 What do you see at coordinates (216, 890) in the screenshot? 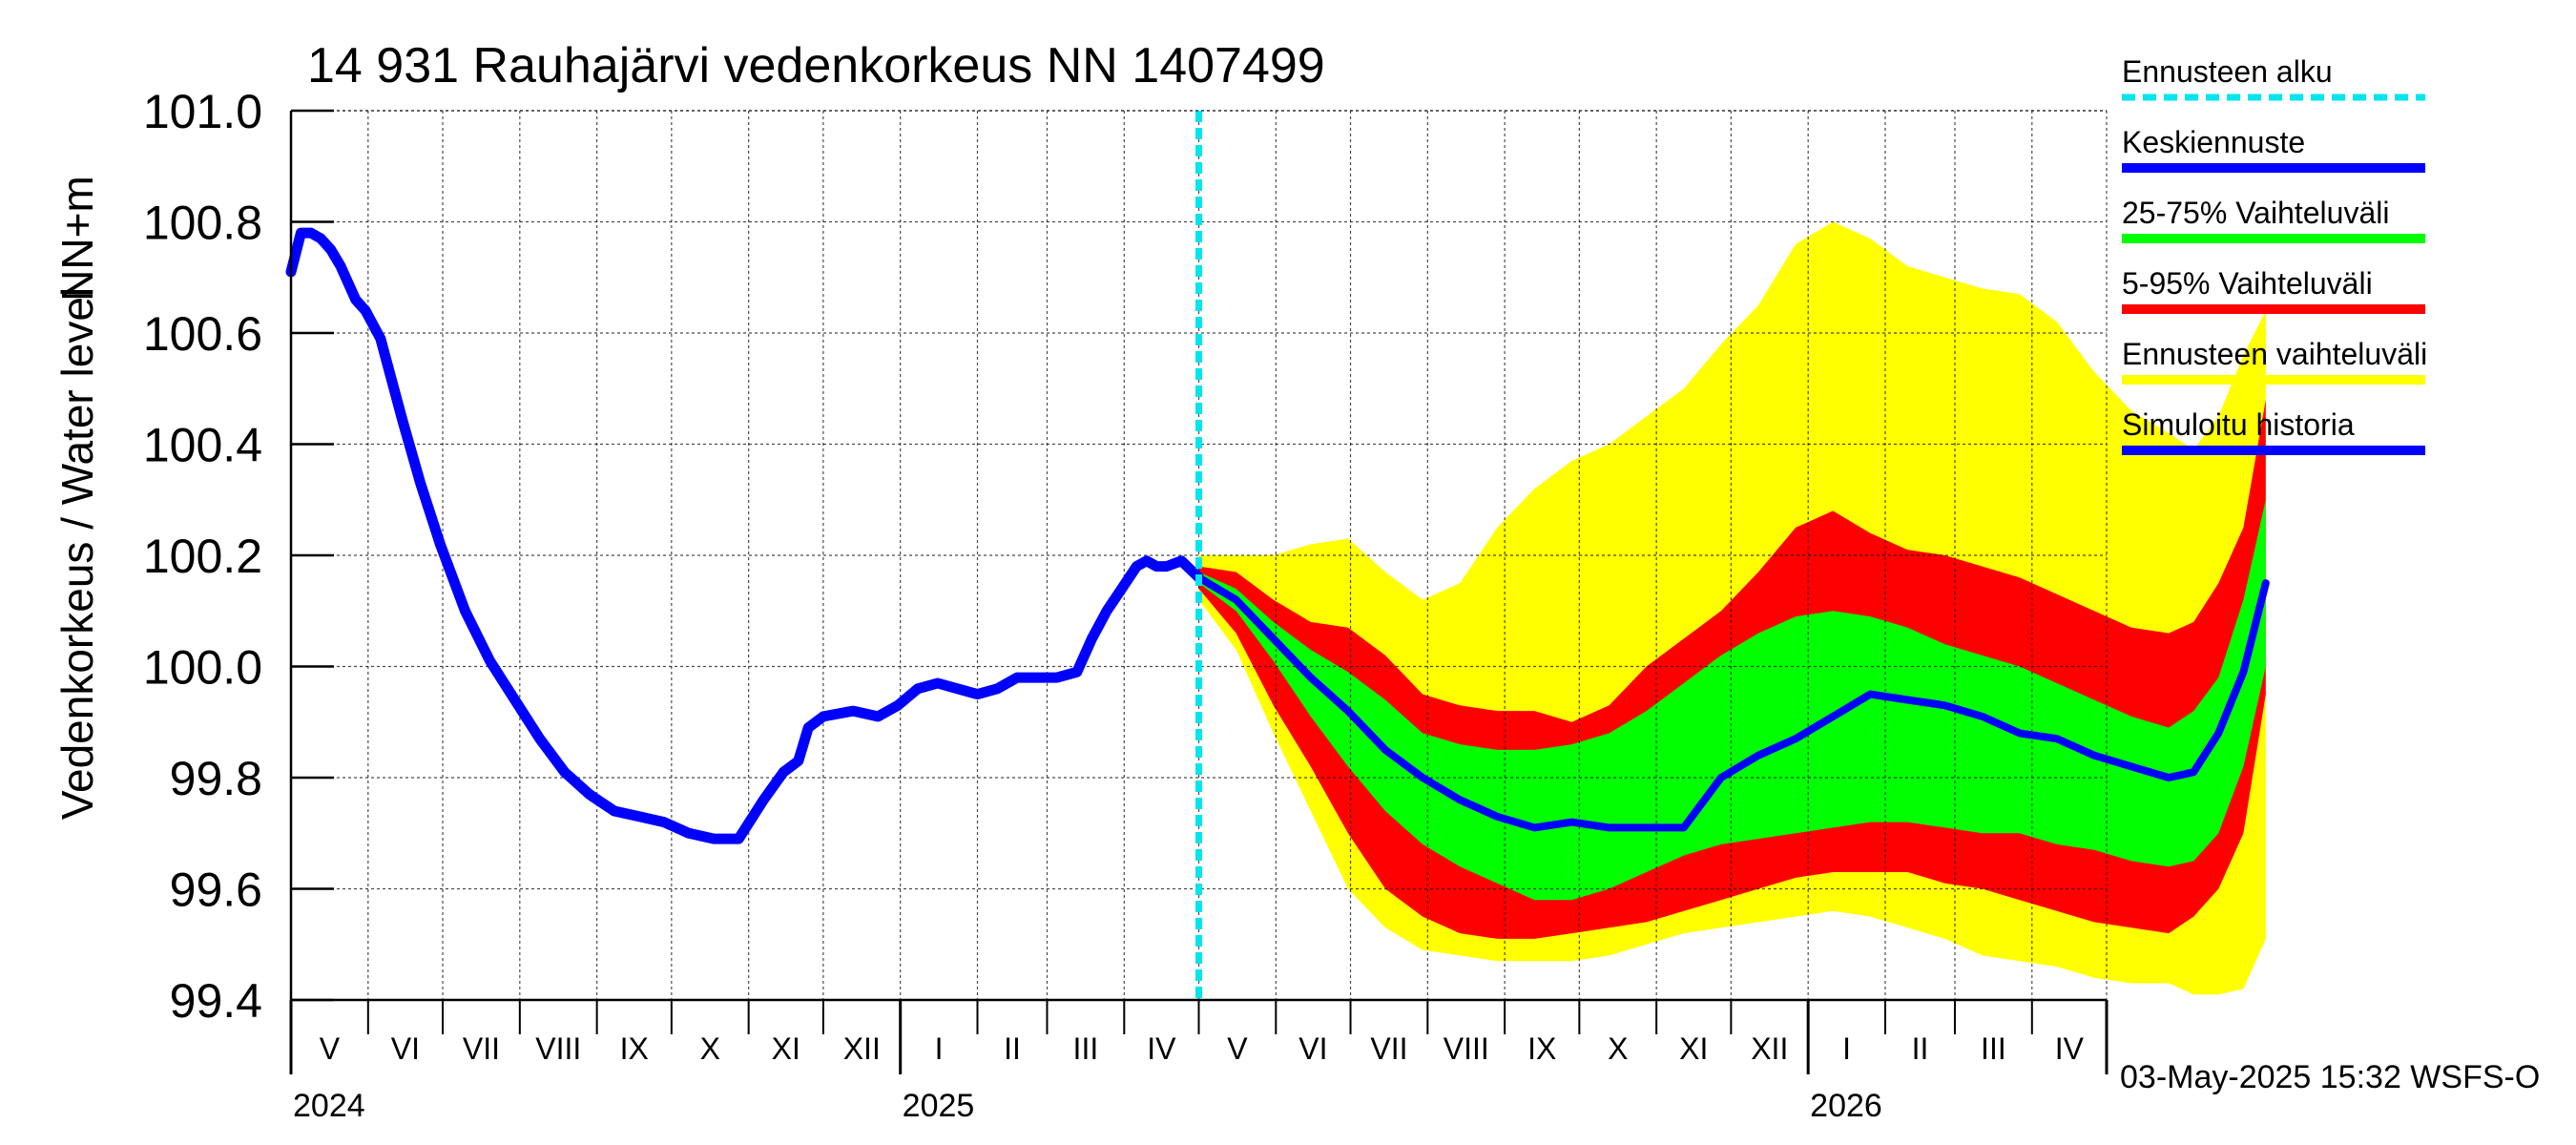
I see `y-tick-label: 99.6` at bounding box center [216, 890].